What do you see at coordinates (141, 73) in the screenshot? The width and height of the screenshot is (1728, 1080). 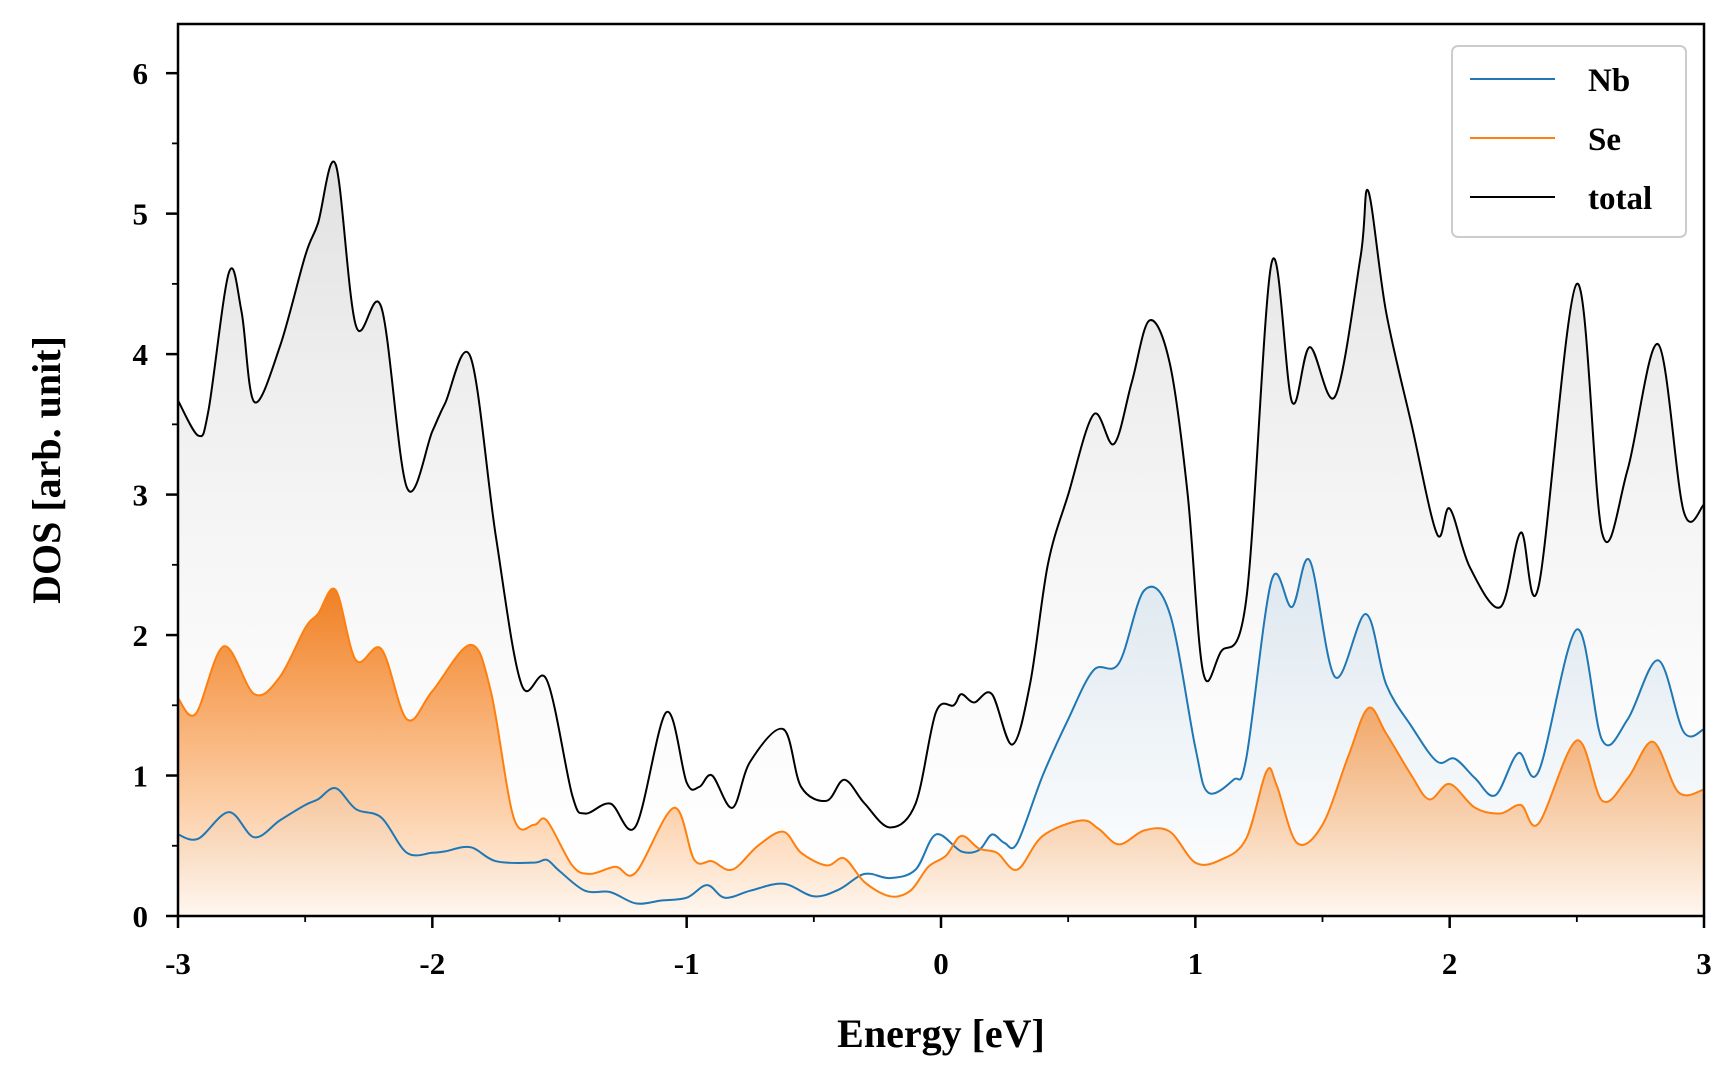 I see `y-tick-label: 6` at bounding box center [141, 73].